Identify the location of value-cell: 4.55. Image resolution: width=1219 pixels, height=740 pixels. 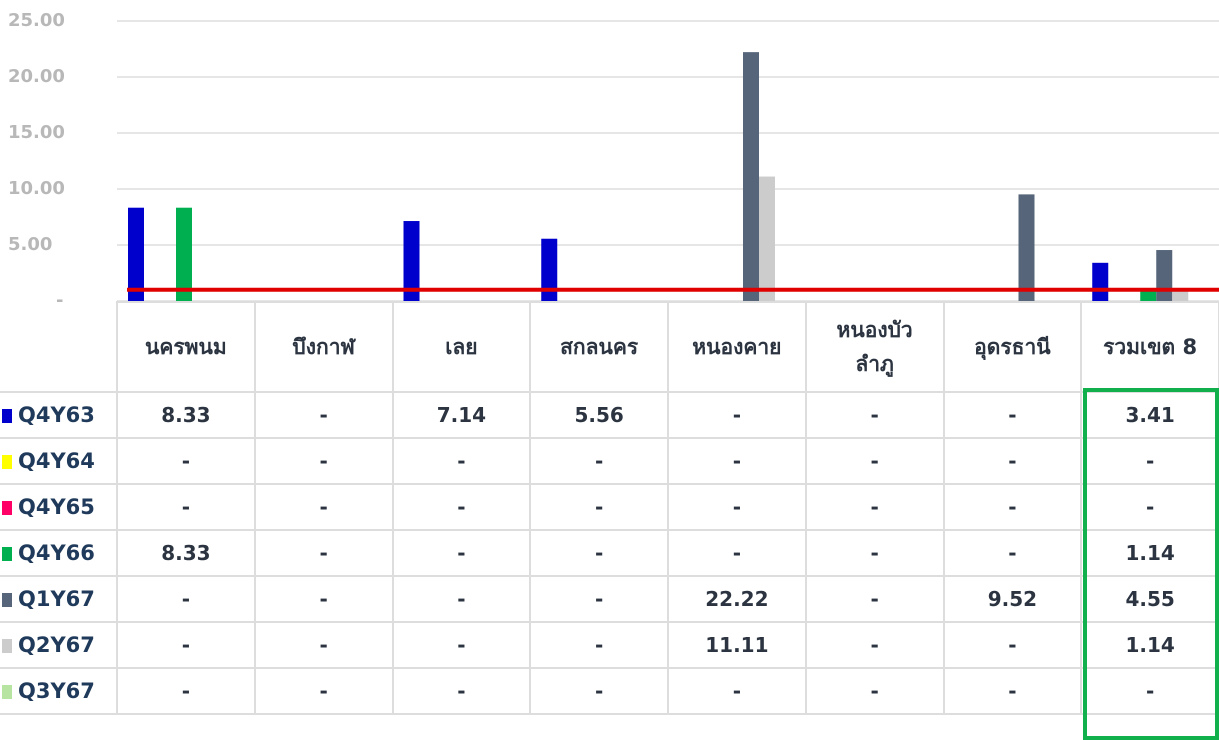
(1149, 599).